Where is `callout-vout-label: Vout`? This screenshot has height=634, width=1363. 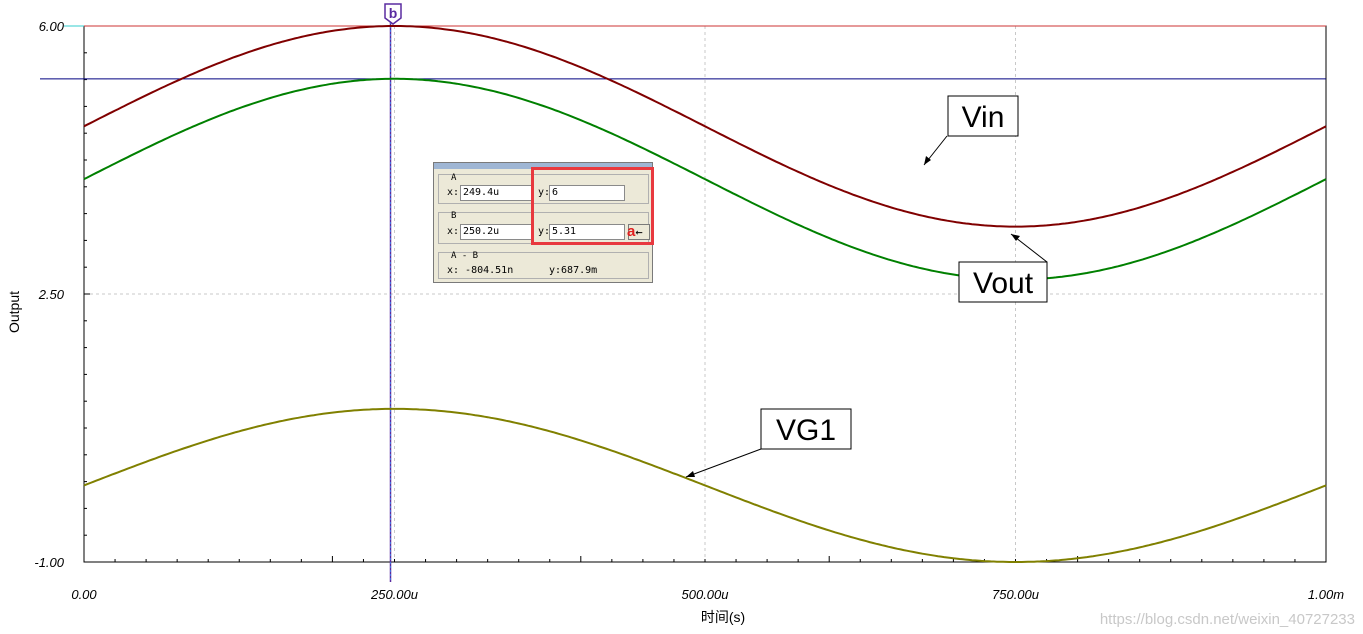 callout-vout-label: Vout is located at coordinates (1003, 283).